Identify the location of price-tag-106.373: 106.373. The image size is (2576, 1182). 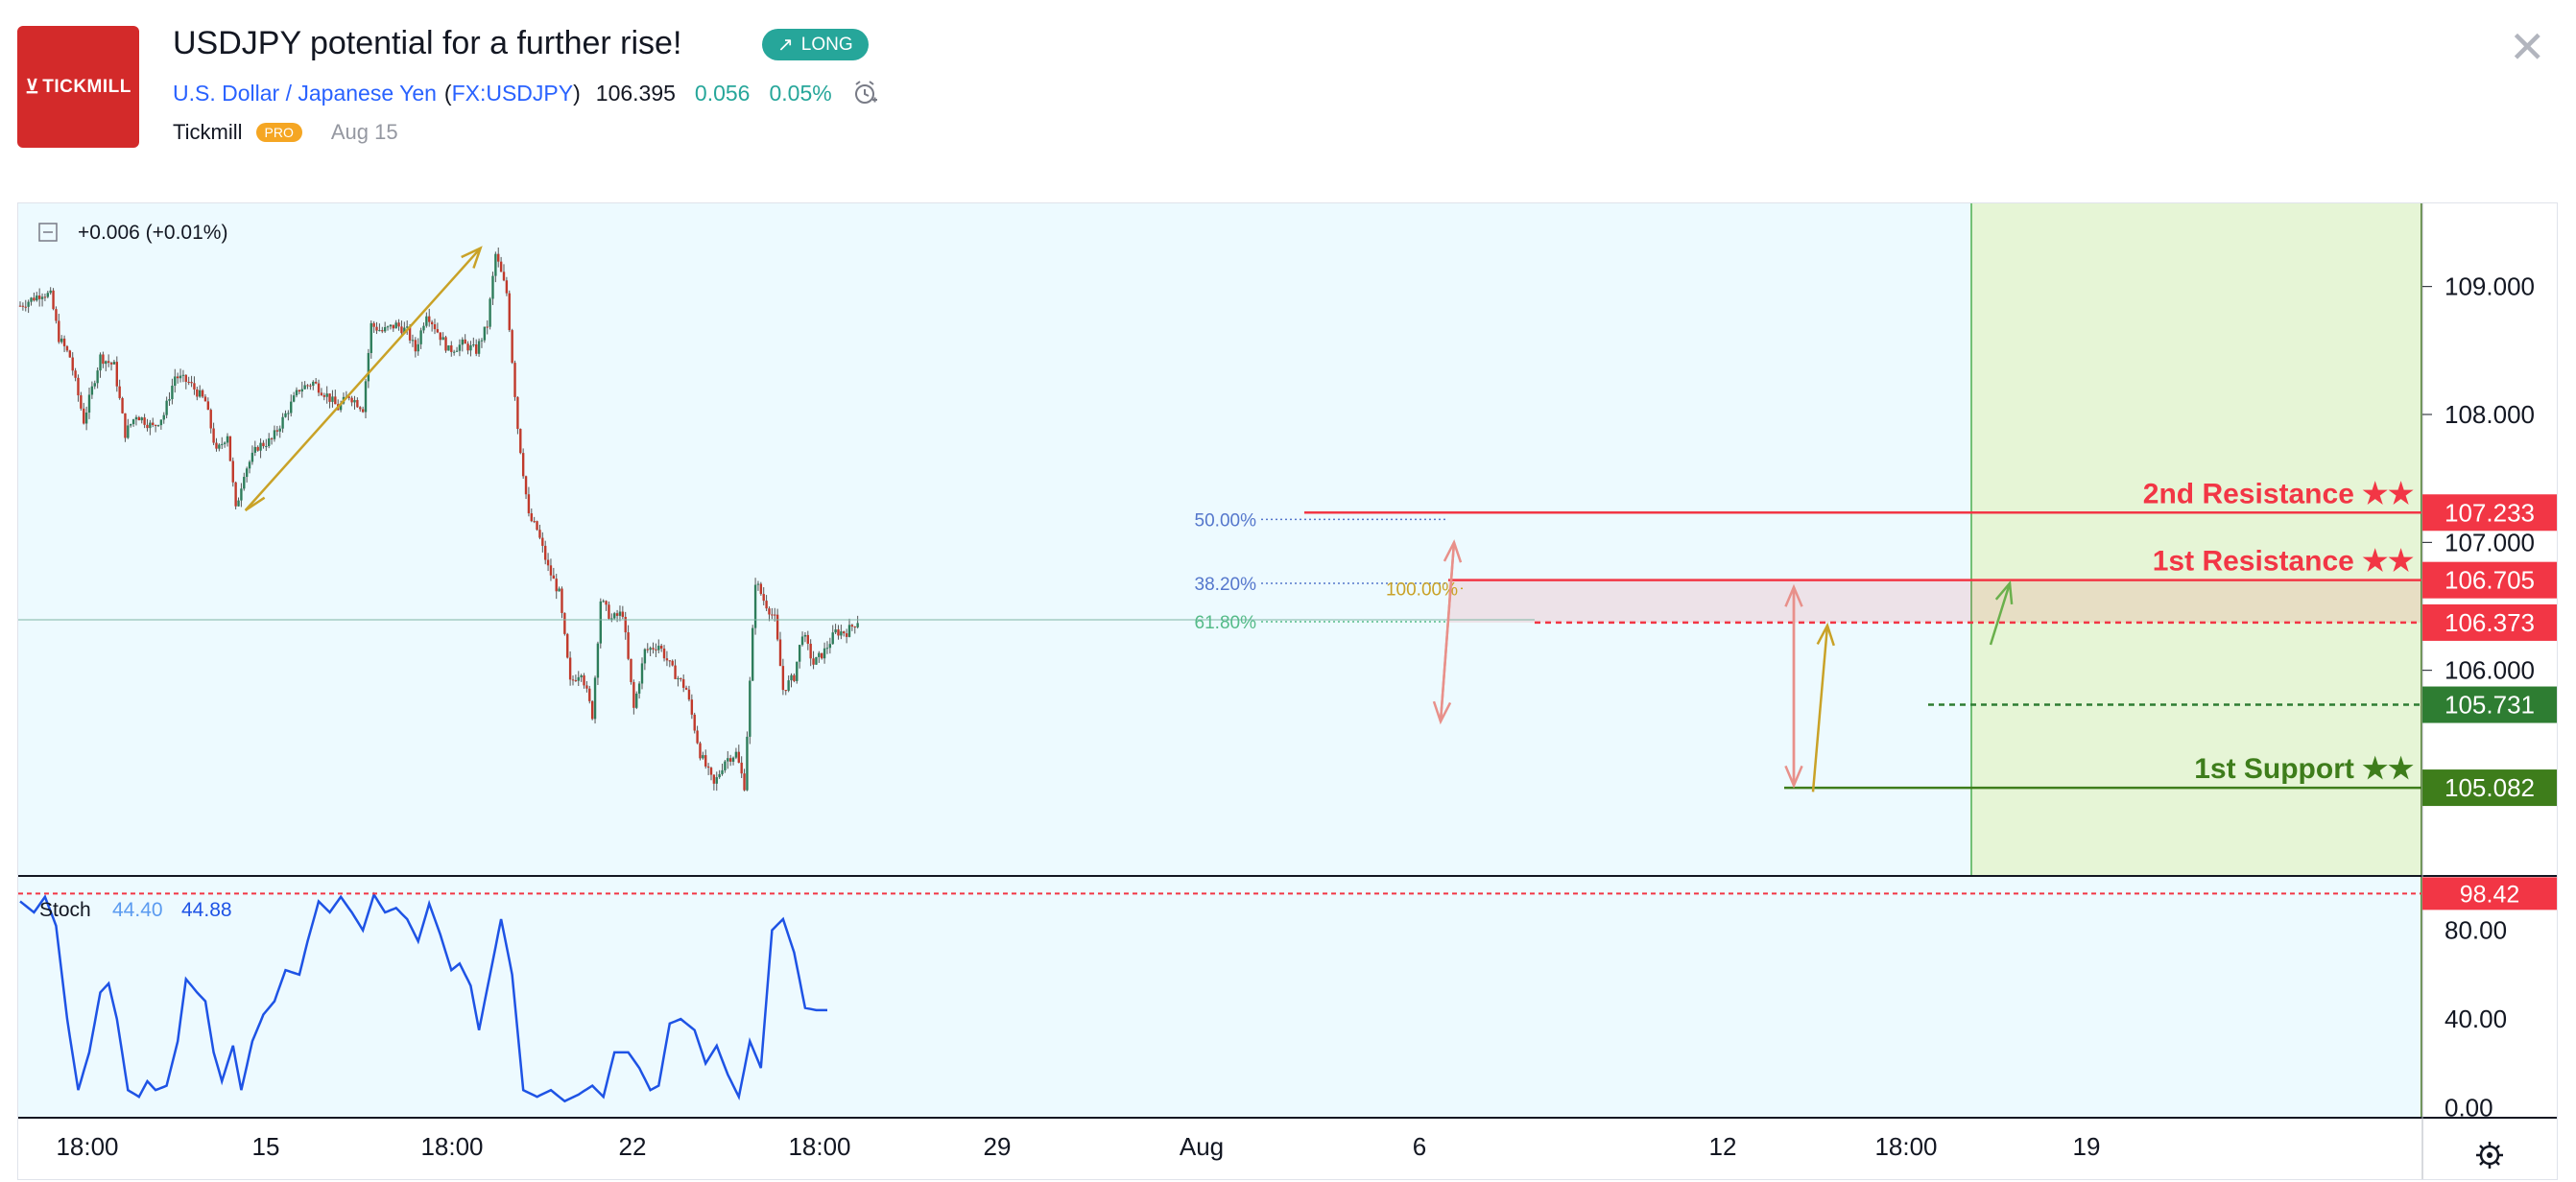
(2490, 623).